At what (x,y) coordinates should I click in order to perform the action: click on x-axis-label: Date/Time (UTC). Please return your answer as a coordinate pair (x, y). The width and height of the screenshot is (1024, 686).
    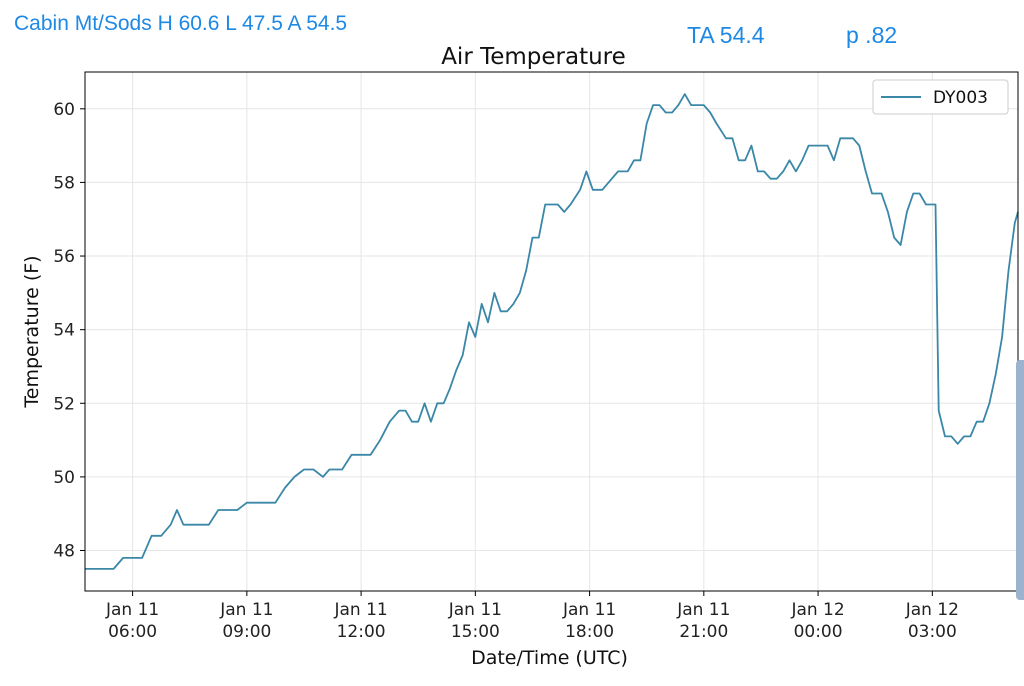
    Looking at the image, I should click on (549, 658).